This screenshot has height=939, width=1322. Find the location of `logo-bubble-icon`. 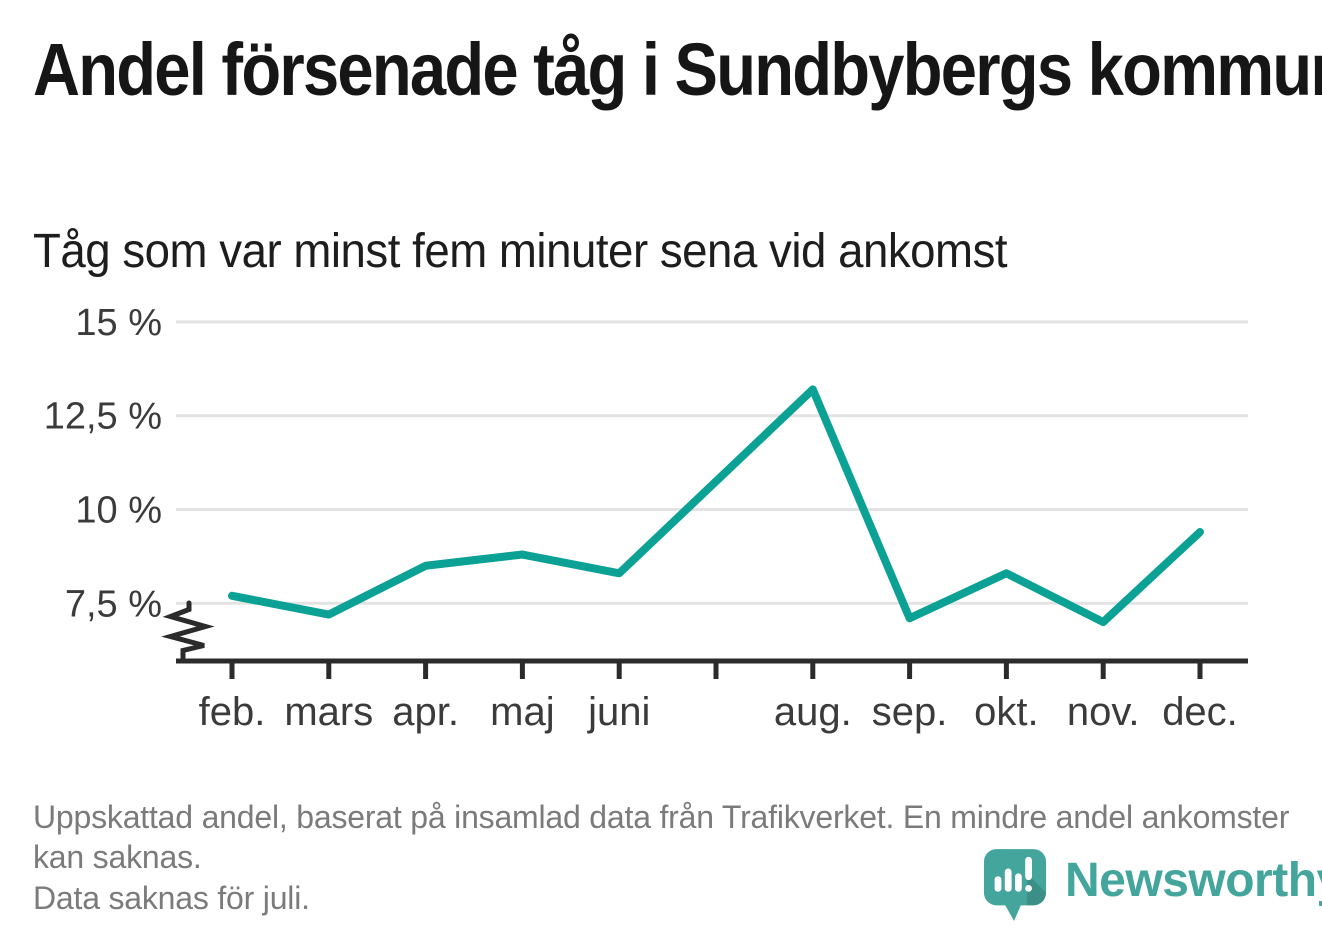

logo-bubble-icon is located at coordinates (1015, 885).